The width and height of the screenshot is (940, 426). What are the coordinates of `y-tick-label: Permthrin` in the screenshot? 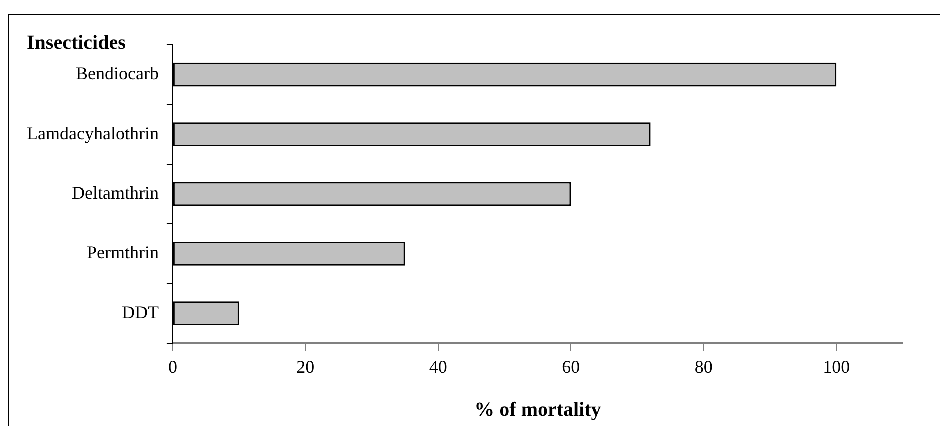 It's located at (122, 252).